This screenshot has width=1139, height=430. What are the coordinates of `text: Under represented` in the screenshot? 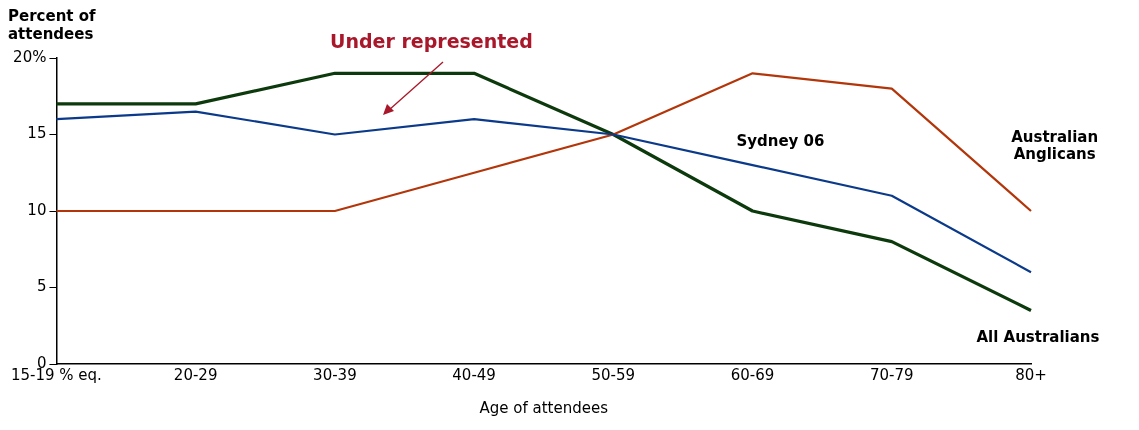 It's located at (431, 41).